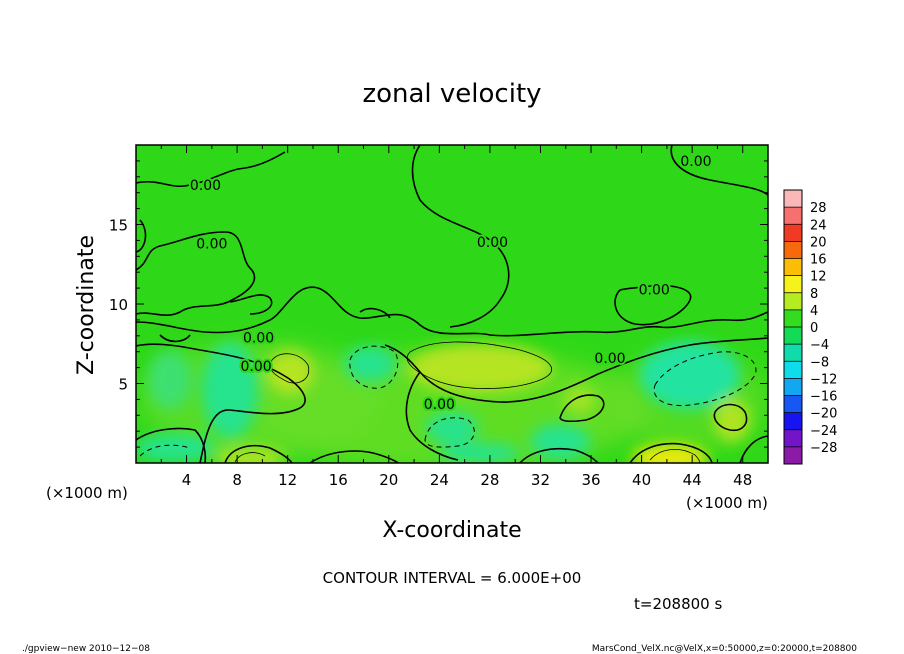 This screenshot has height=654, width=904. I want to click on x-tick-label: 16, so click(338, 480).